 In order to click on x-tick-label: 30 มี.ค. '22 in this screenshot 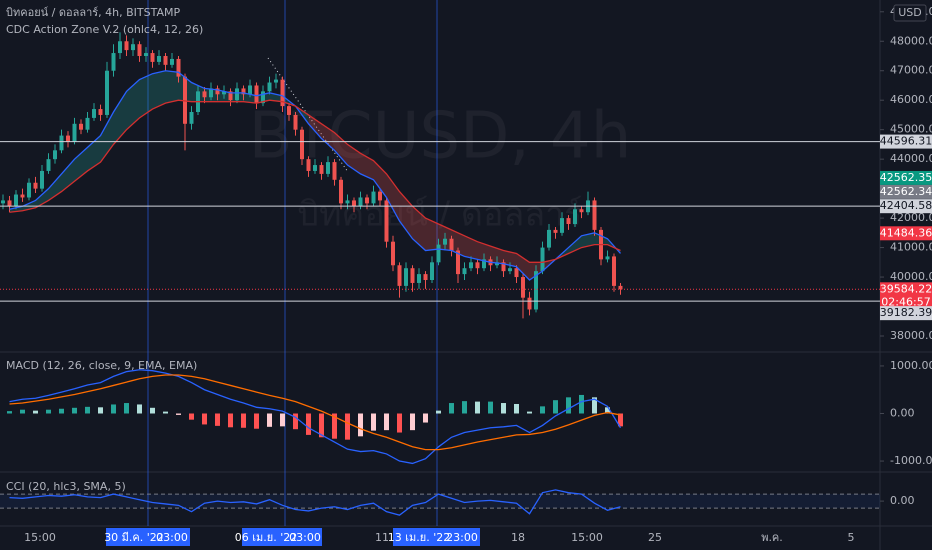, I will do `click(134, 537)`.